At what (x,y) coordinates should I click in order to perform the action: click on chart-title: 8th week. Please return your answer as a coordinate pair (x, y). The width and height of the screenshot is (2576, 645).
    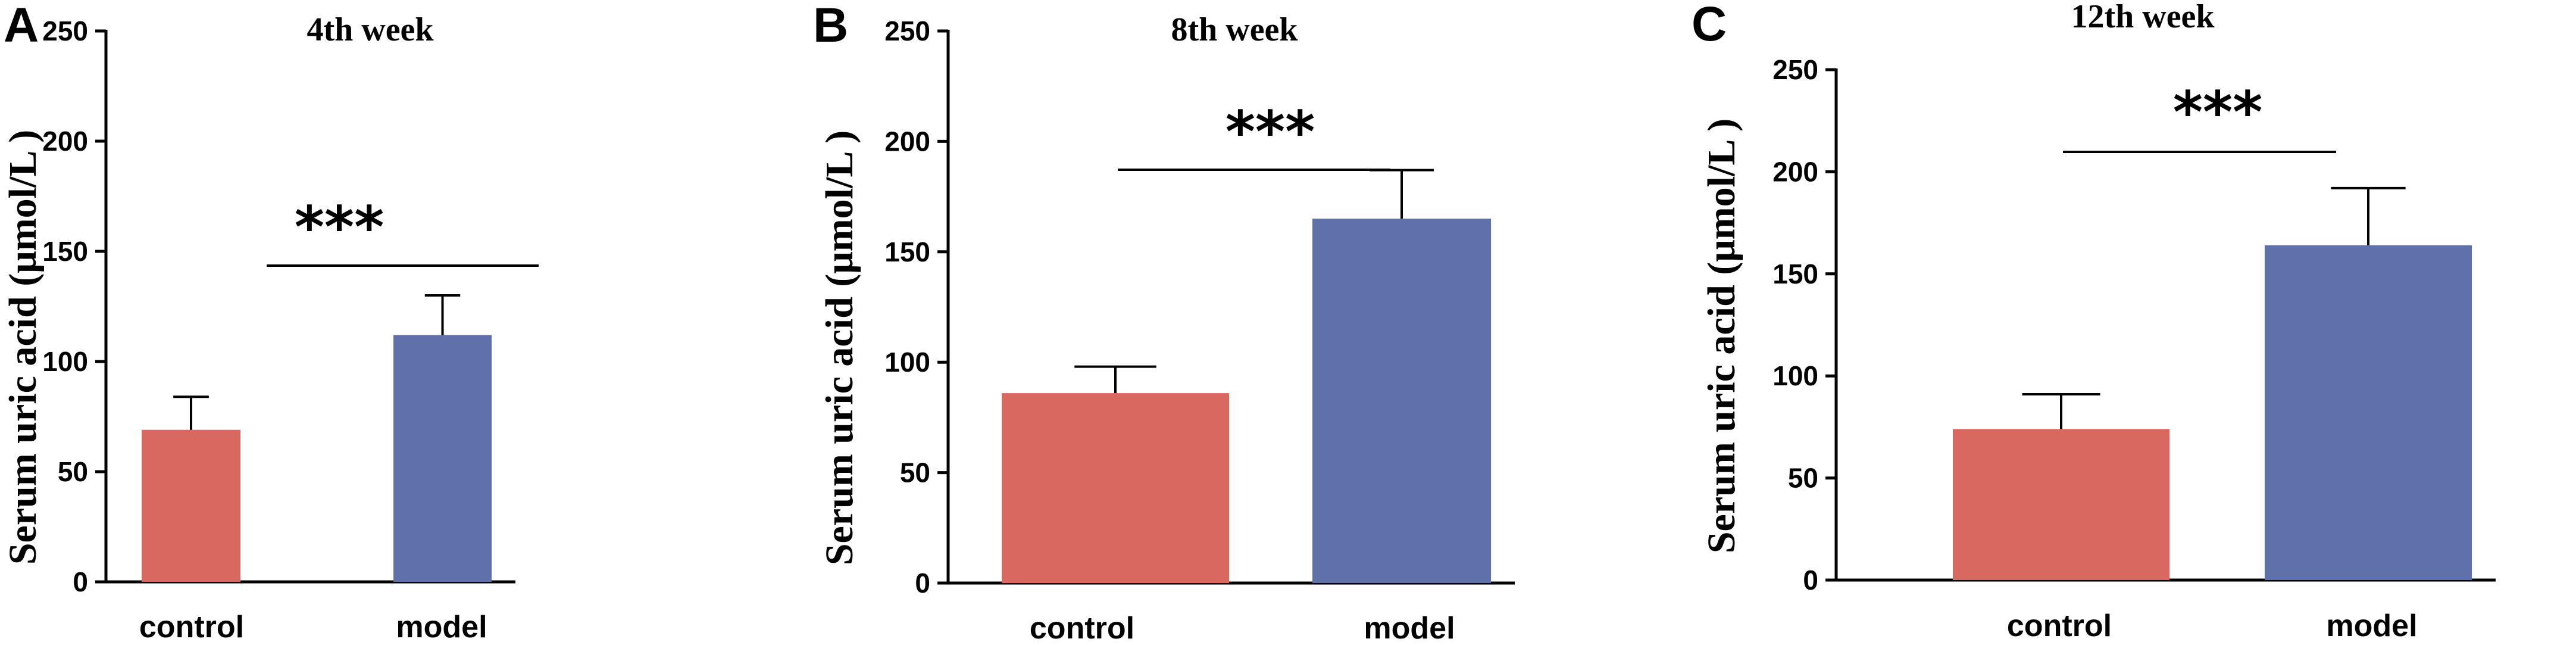
    Looking at the image, I should click on (1234, 29).